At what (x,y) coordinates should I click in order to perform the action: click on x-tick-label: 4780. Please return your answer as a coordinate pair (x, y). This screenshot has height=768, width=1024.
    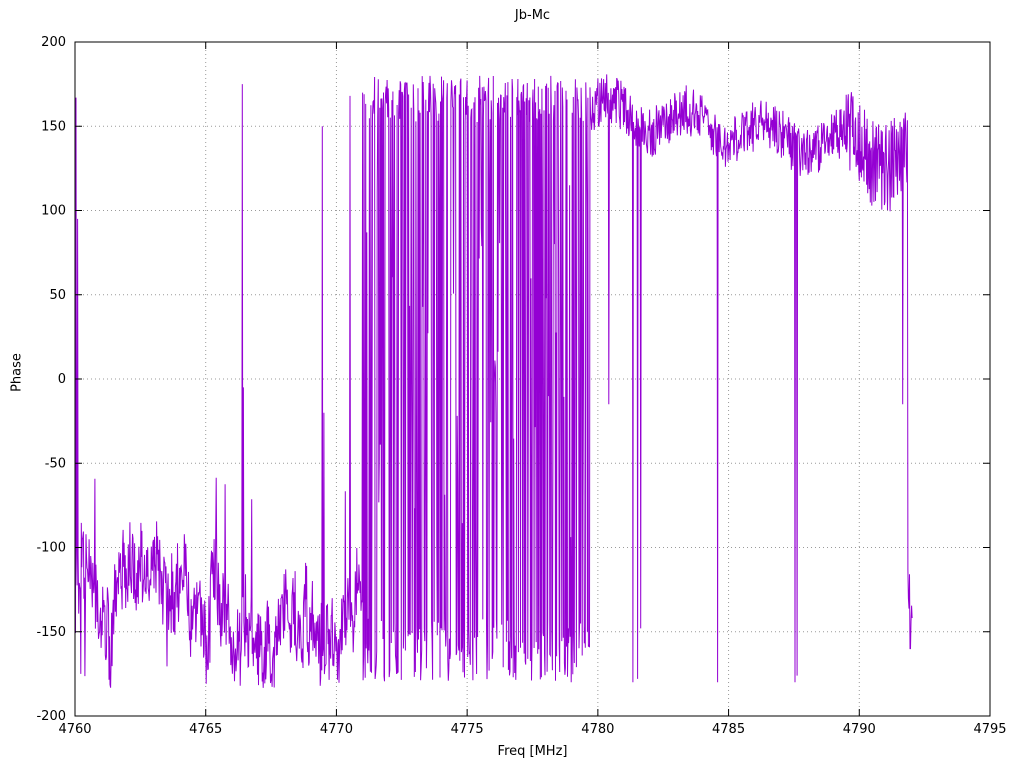
    Looking at the image, I should click on (597, 729).